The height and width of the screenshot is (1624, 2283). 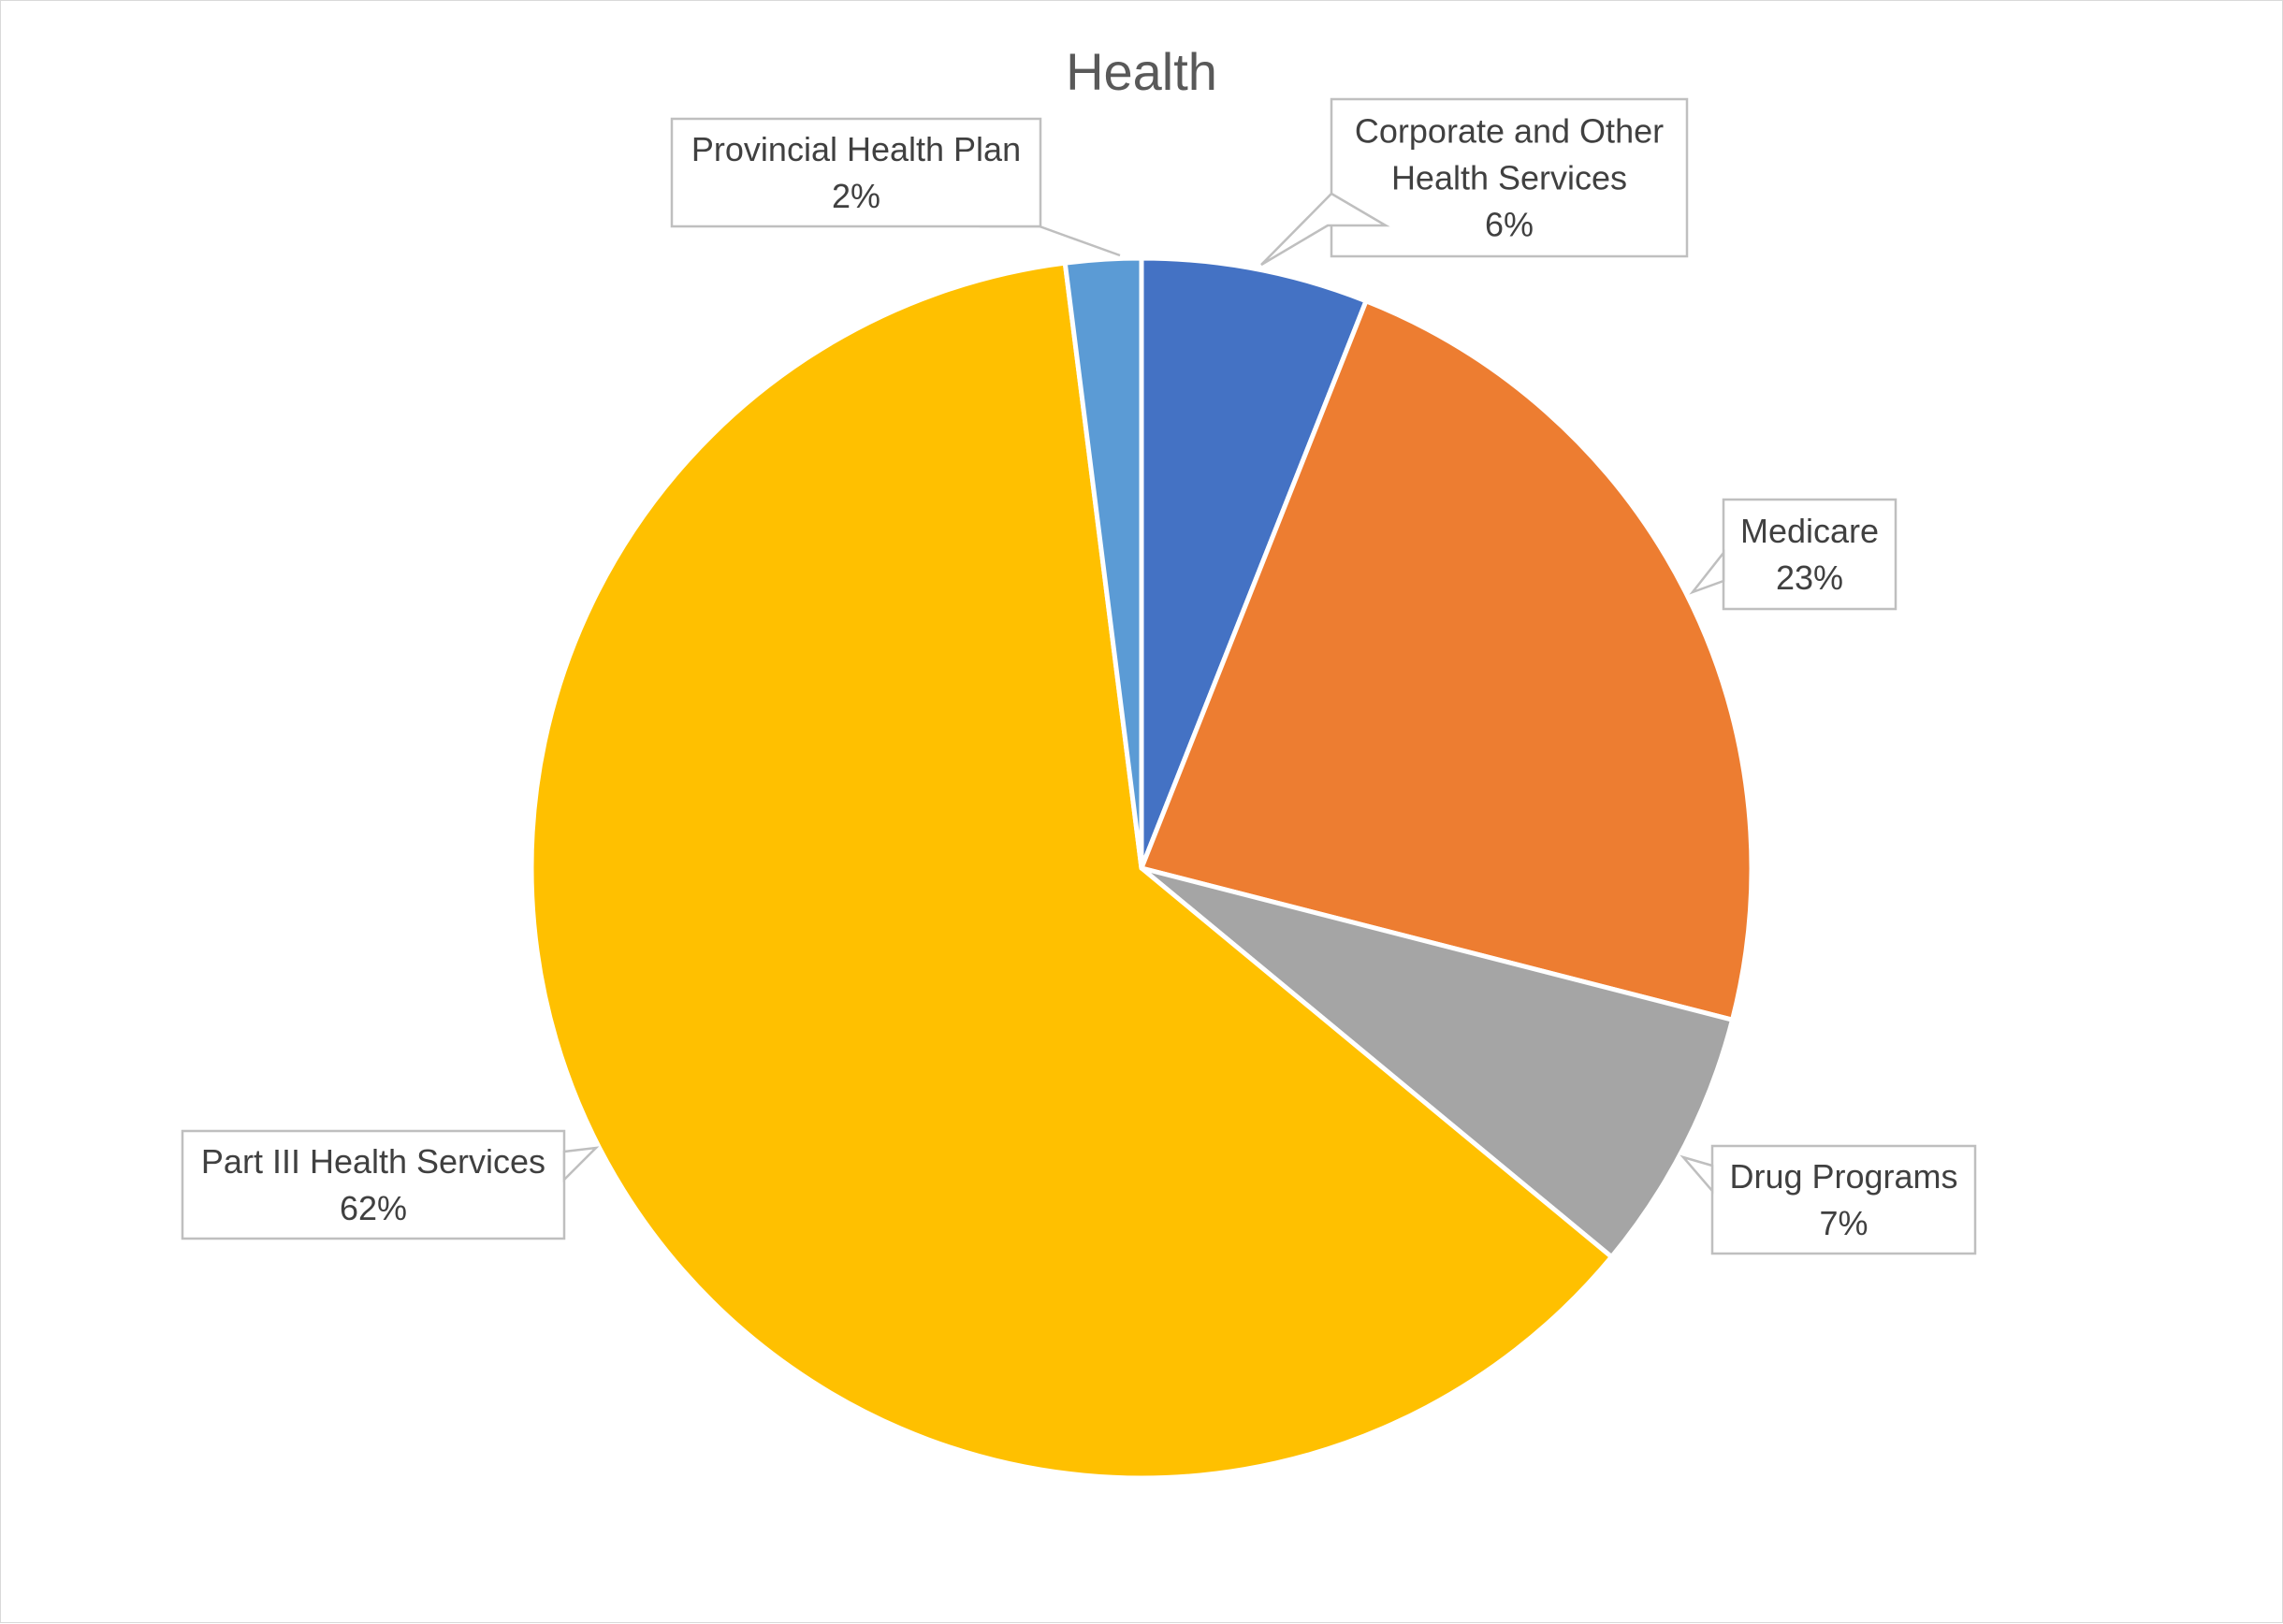 I want to click on data-label-part-iii-health-services: Part III Health Services 62%, so click(x=390, y=1184).